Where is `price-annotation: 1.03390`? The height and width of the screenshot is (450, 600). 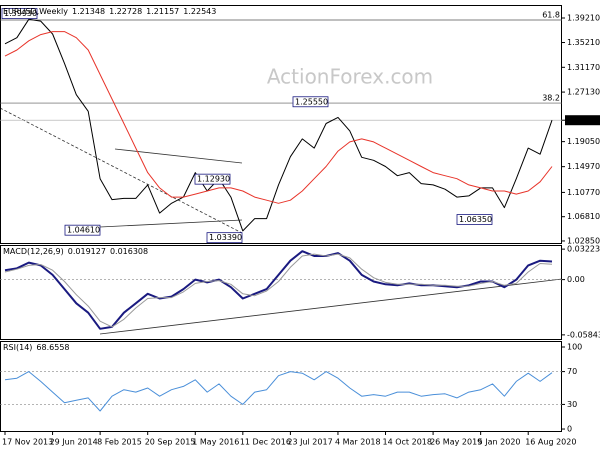 price-annotation: 1.03390 is located at coordinates (225, 237).